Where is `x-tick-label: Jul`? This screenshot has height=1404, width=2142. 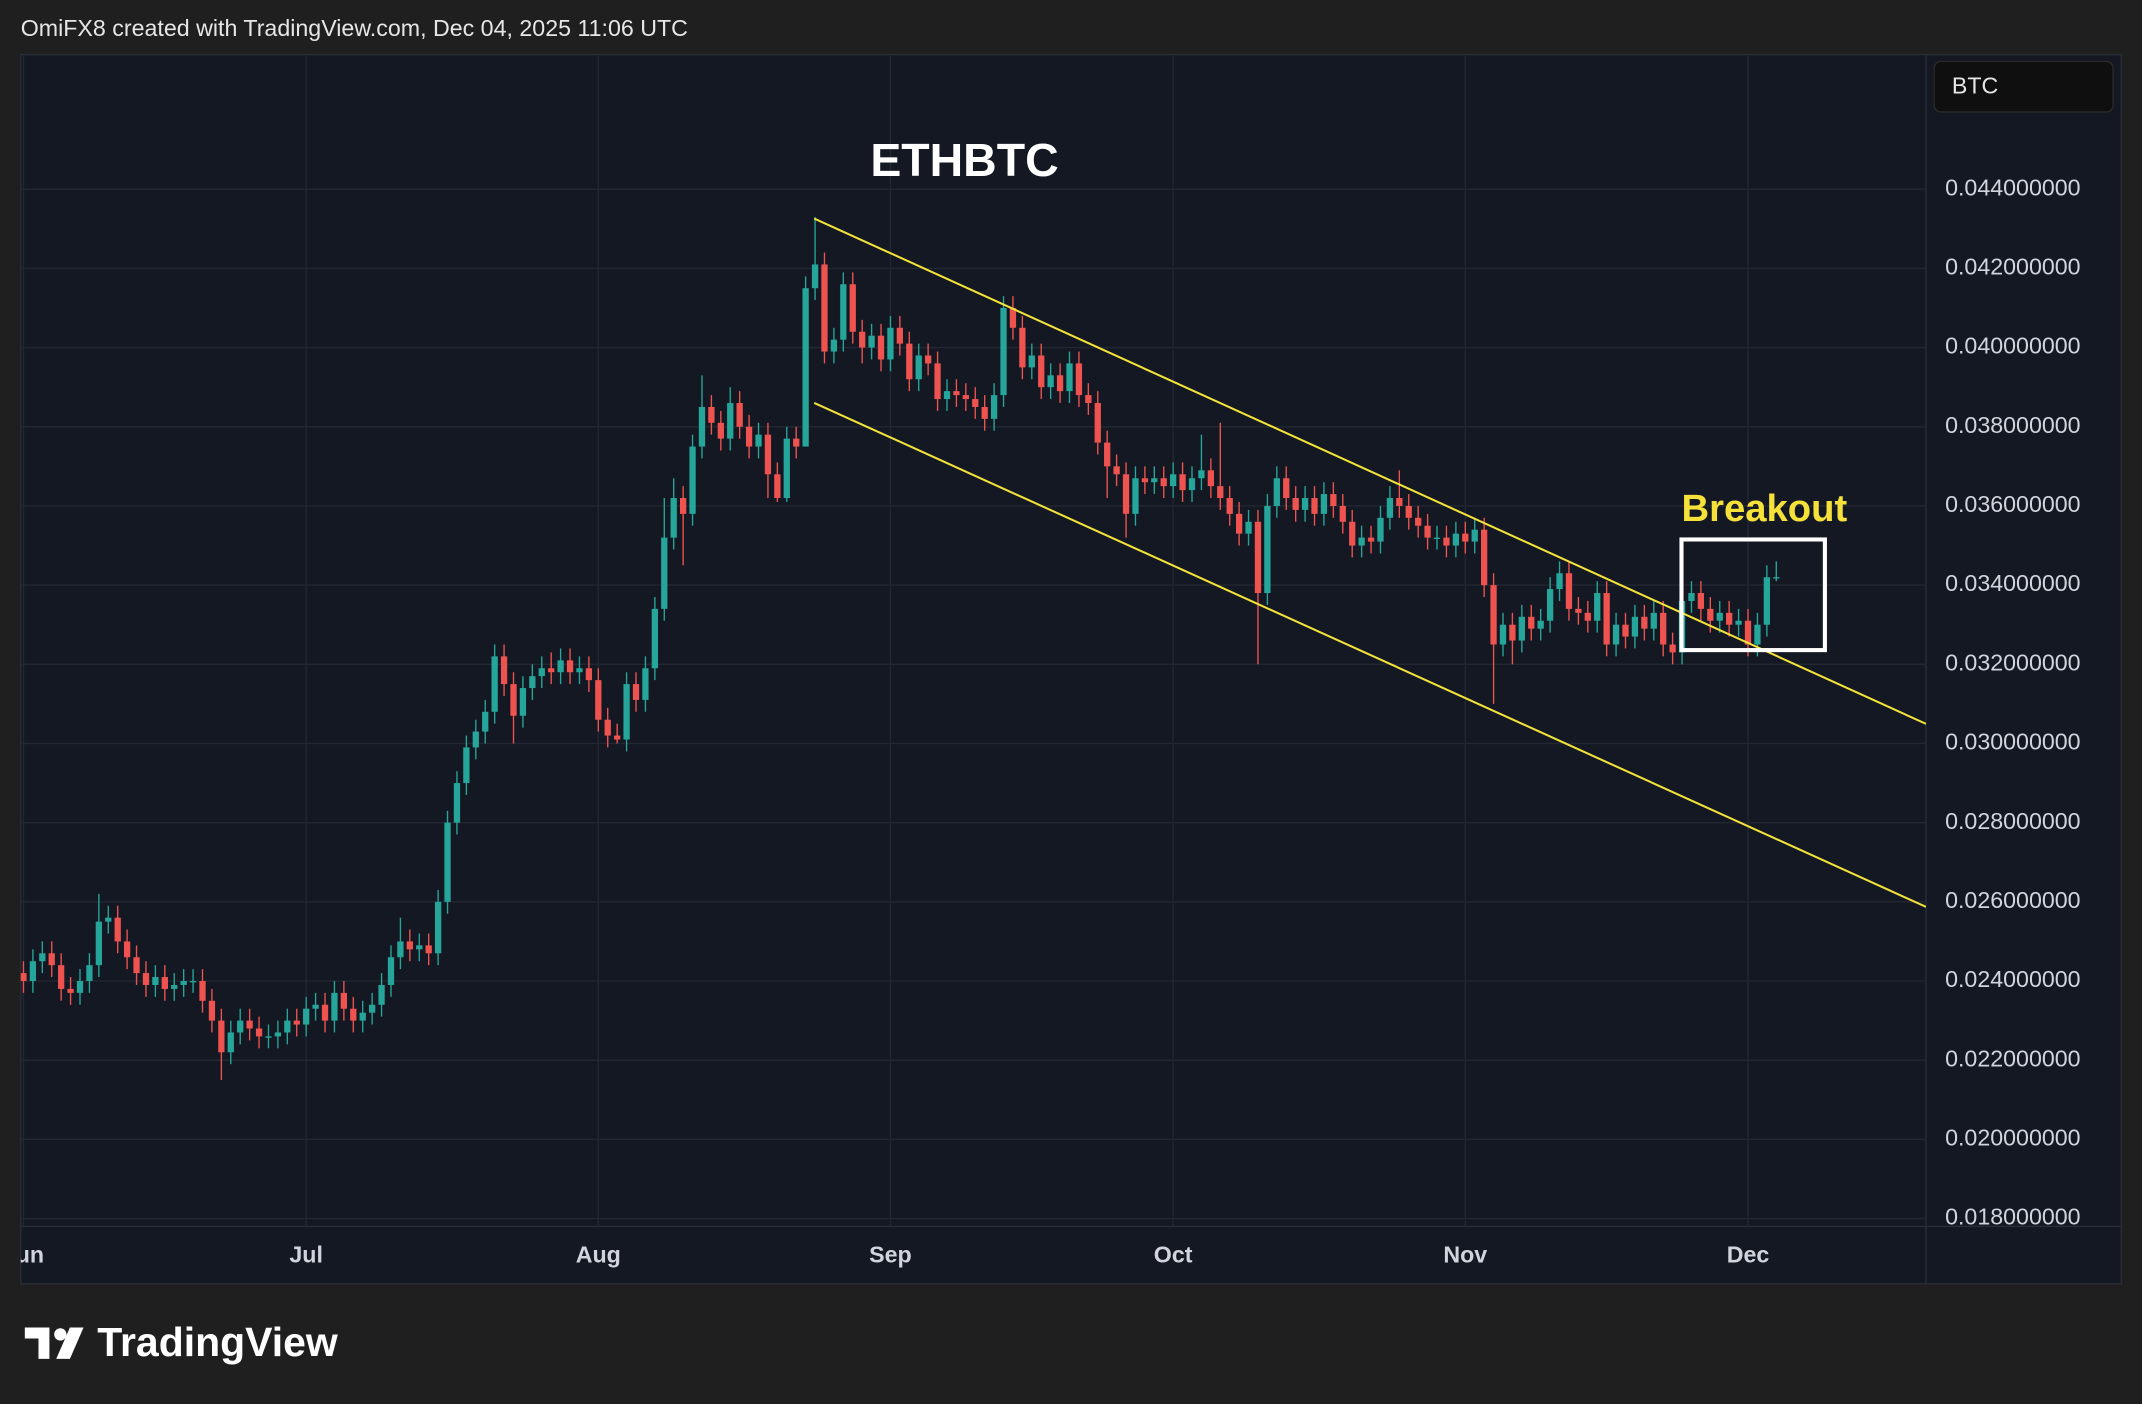 x-tick-label: Jul is located at coordinates (306, 1255).